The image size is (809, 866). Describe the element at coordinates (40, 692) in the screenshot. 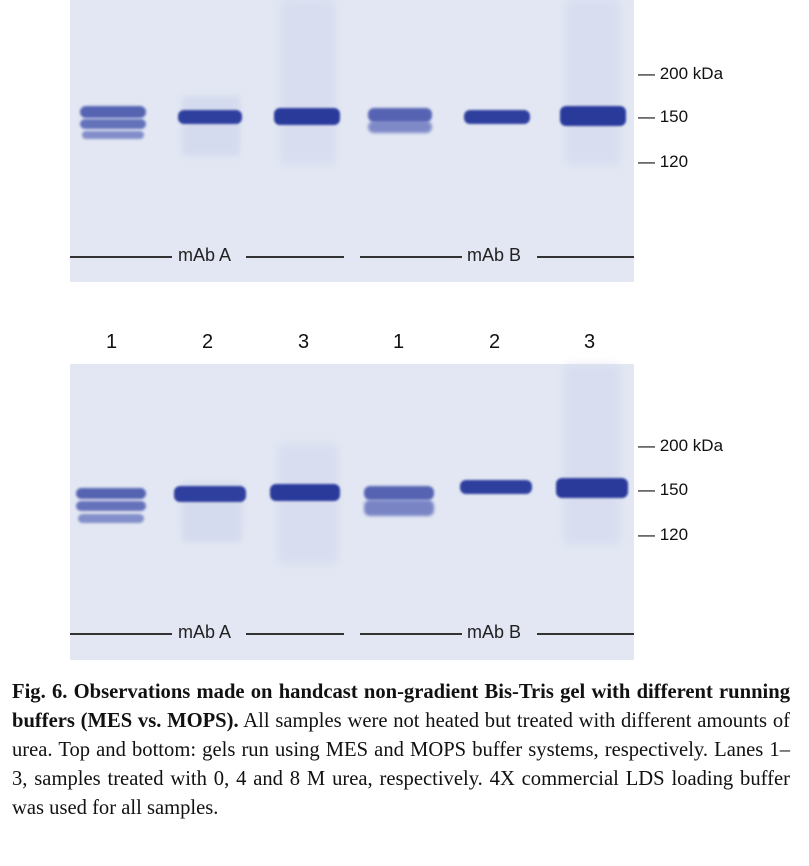

I see `figure-label: Fig. 6.` at that location.